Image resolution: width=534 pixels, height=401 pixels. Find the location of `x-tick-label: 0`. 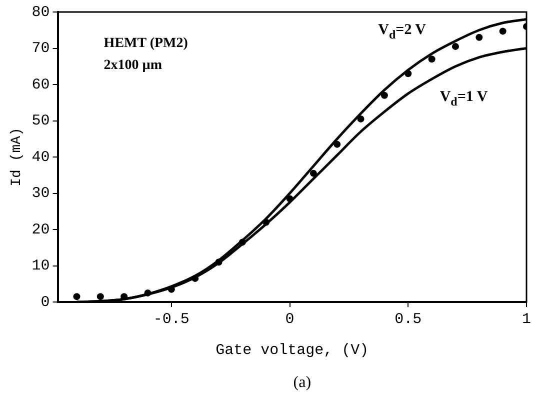

x-tick-label: 0 is located at coordinates (289, 319).